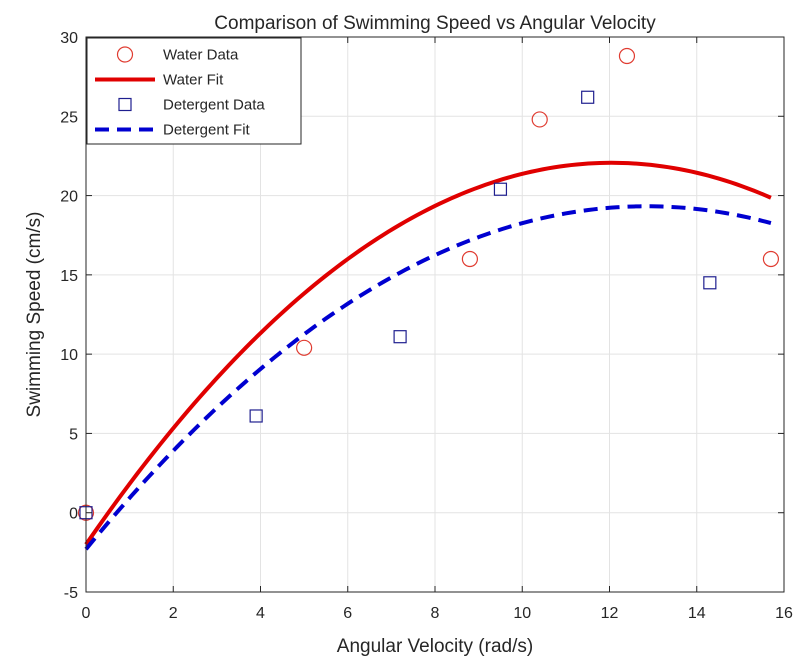 The image size is (800, 658). What do you see at coordinates (522, 613) in the screenshot?
I see `x-tick-label: 10` at bounding box center [522, 613].